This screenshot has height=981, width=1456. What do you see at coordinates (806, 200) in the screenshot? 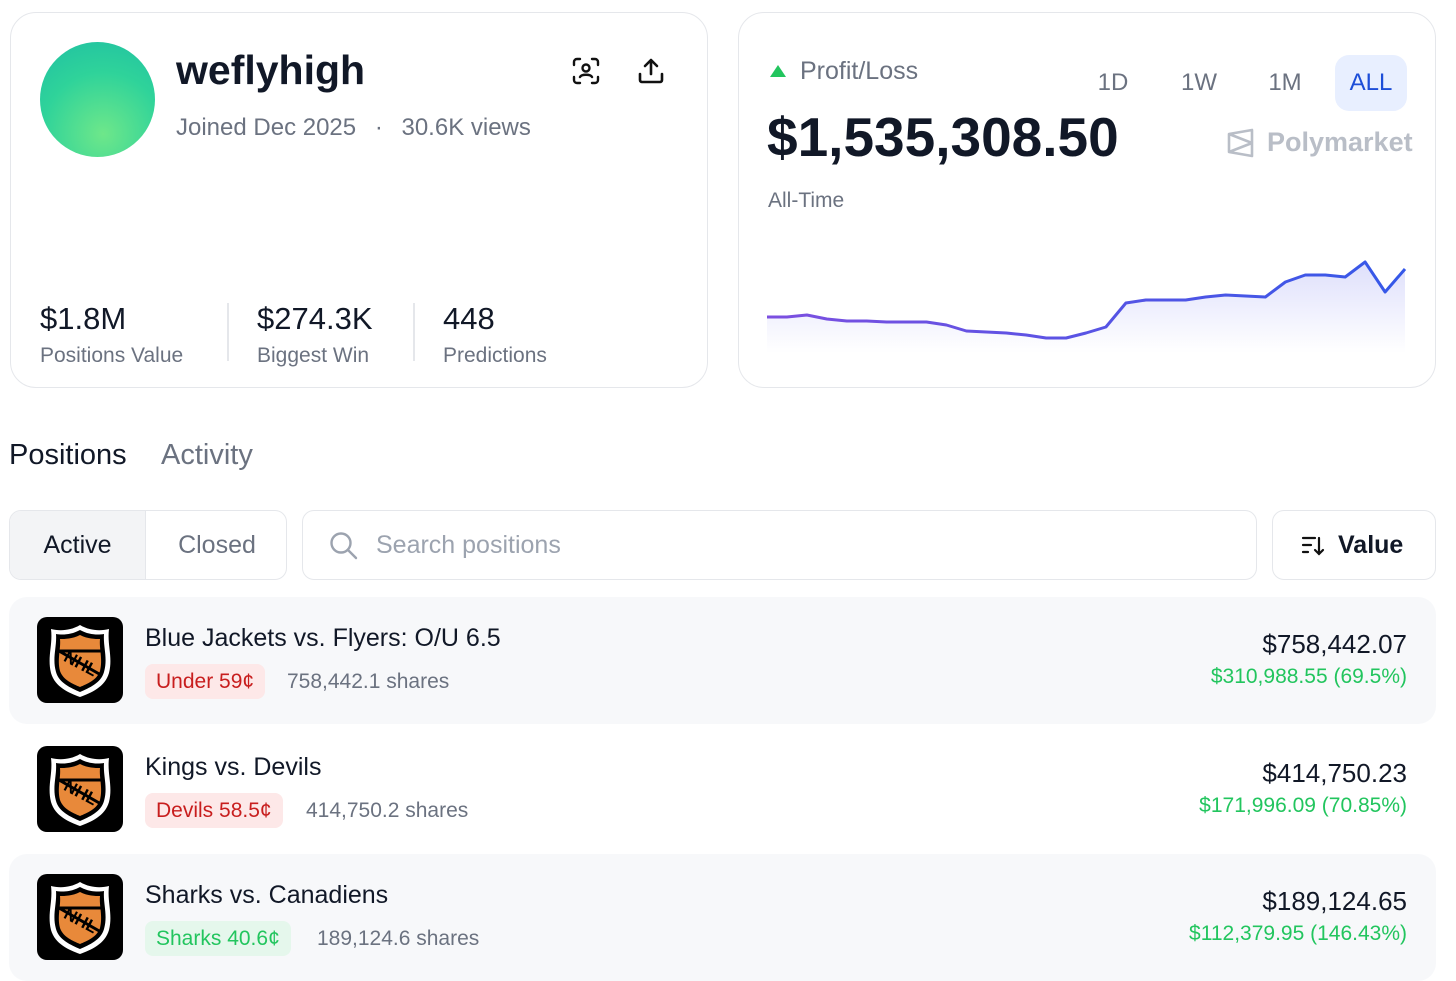
I see `pnl-period: All-Time` at bounding box center [806, 200].